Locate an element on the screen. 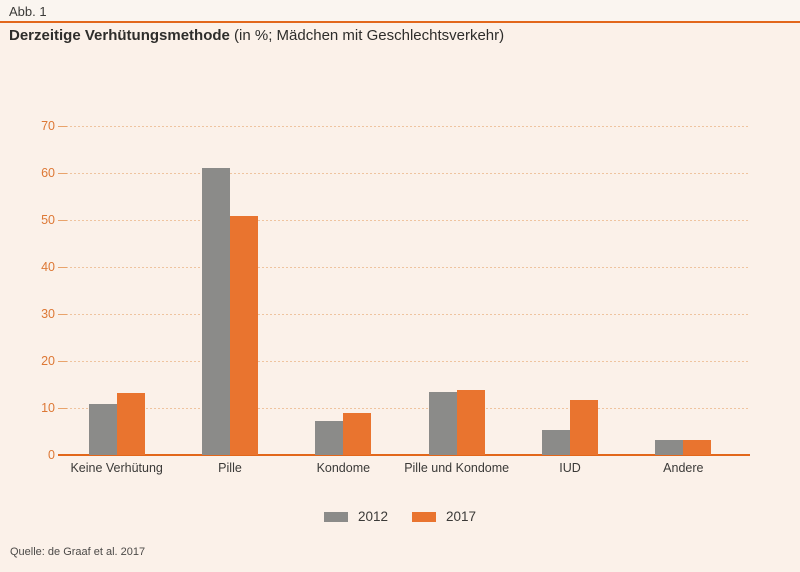 The width and height of the screenshot is (800, 572). y-tick-label: 0 is located at coordinates (51, 455).